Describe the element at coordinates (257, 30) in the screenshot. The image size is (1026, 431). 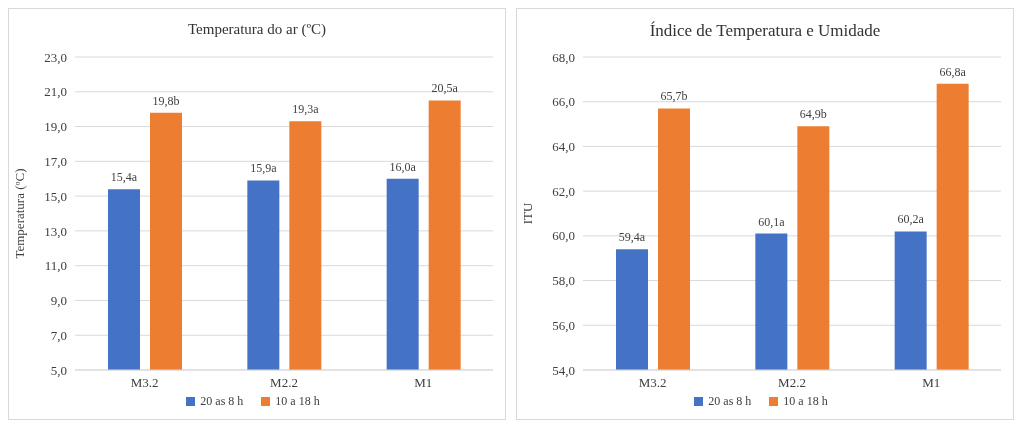
I see `chart-title: Temperatura do ar (ºC)` at that location.